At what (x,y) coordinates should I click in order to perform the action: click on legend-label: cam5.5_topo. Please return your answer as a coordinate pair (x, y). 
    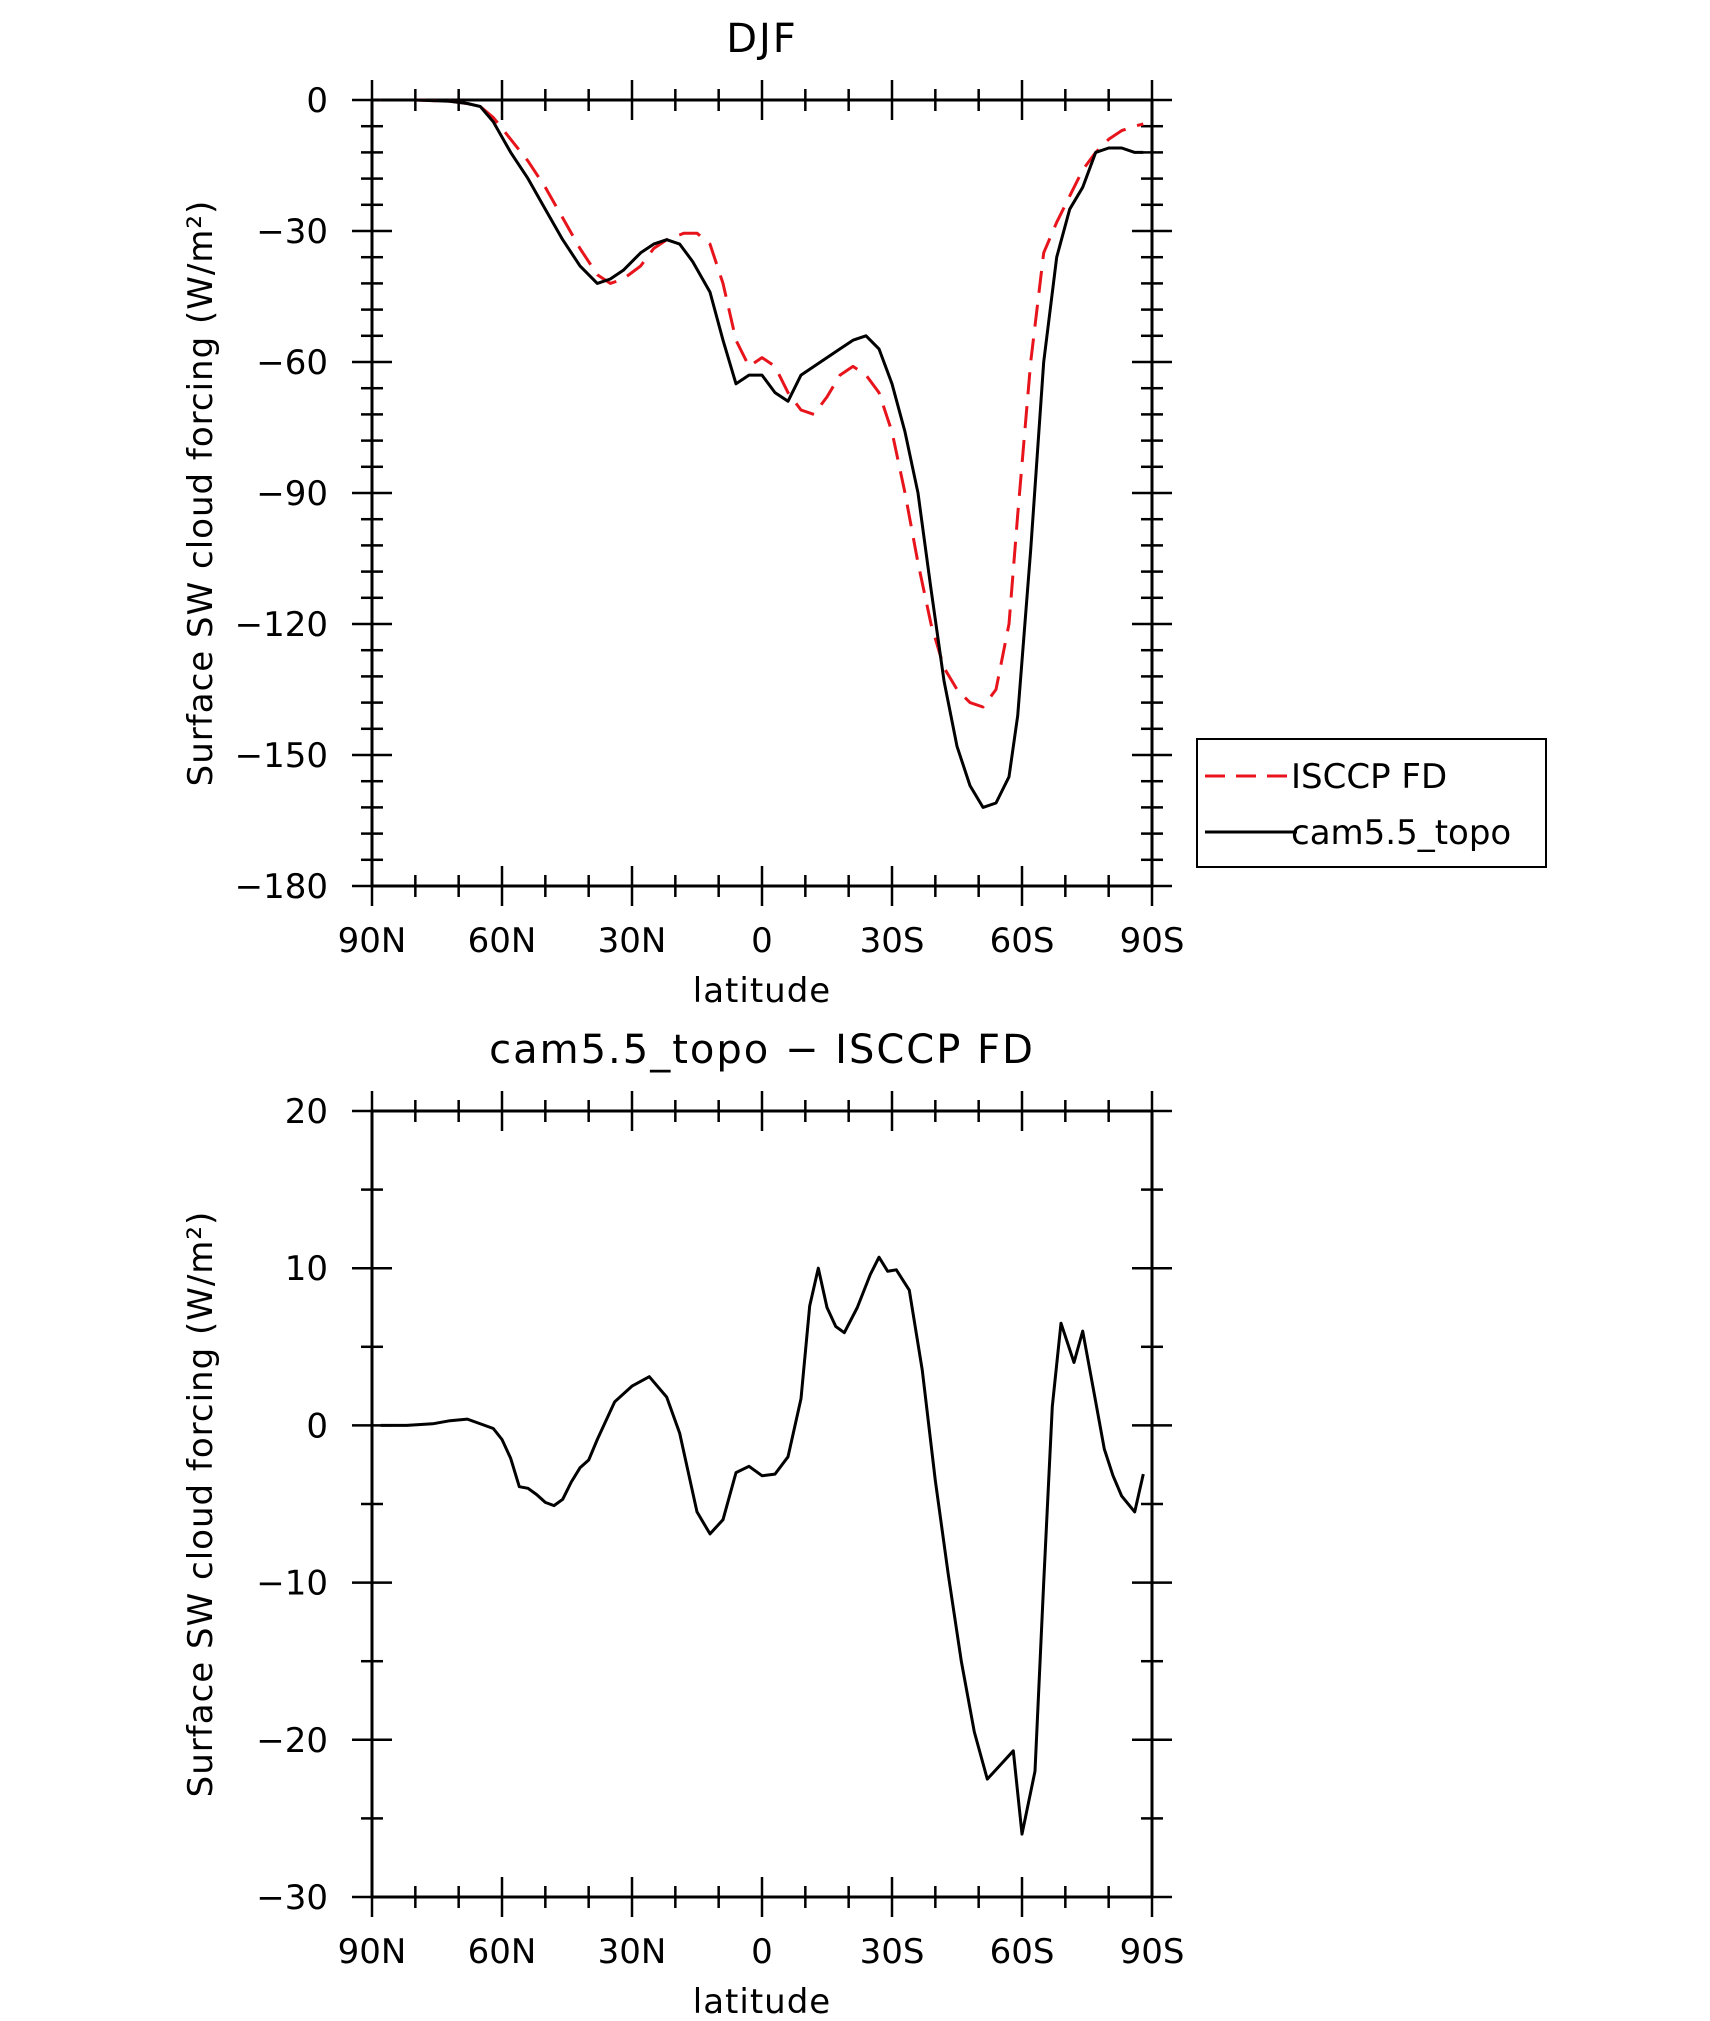
    Looking at the image, I should click on (1401, 833).